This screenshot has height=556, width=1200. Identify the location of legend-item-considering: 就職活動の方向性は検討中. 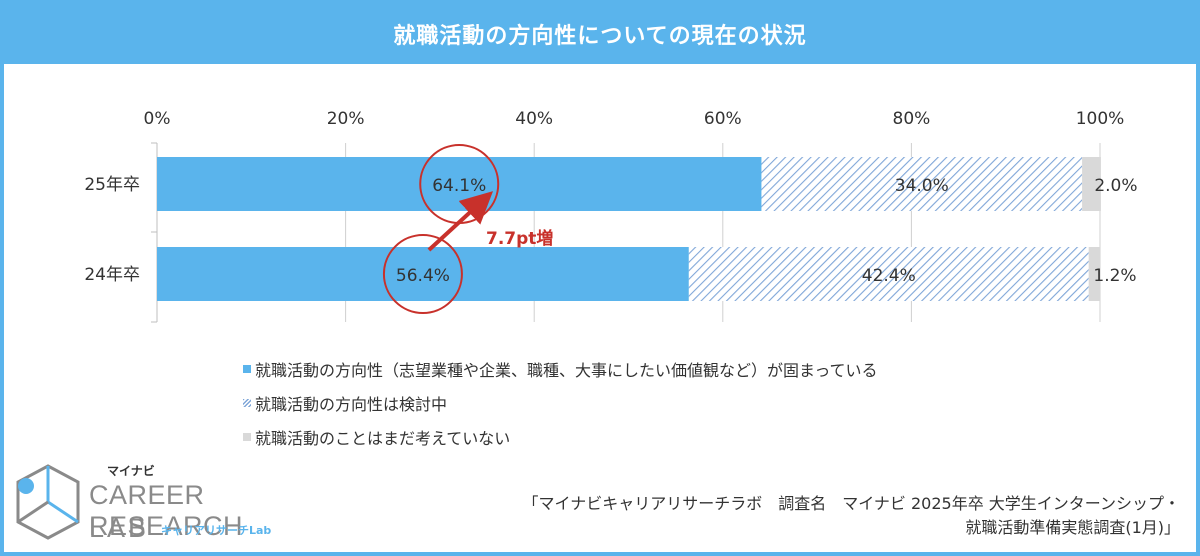
(560, 403).